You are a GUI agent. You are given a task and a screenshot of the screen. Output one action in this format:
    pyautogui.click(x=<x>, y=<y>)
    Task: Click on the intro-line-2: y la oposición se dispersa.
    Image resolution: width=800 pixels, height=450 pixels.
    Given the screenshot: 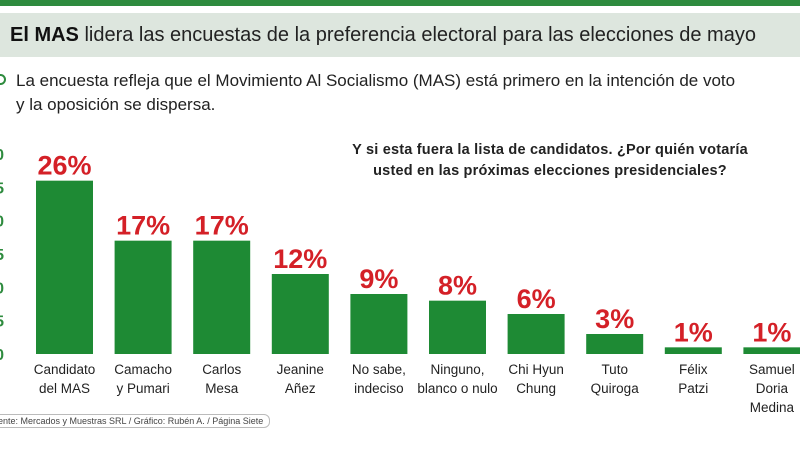 What is the action you would take?
    pyautogui.click(x=116, y=104)
    